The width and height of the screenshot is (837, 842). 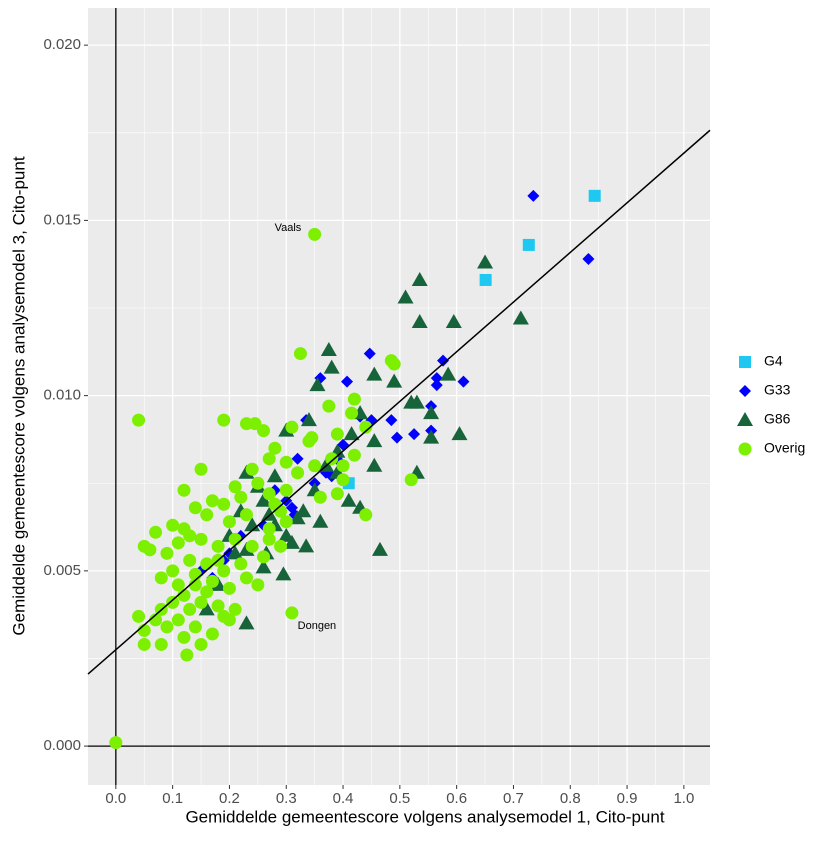 I want to click on x-tick-label: 0.6, so click(x=456, y=798).